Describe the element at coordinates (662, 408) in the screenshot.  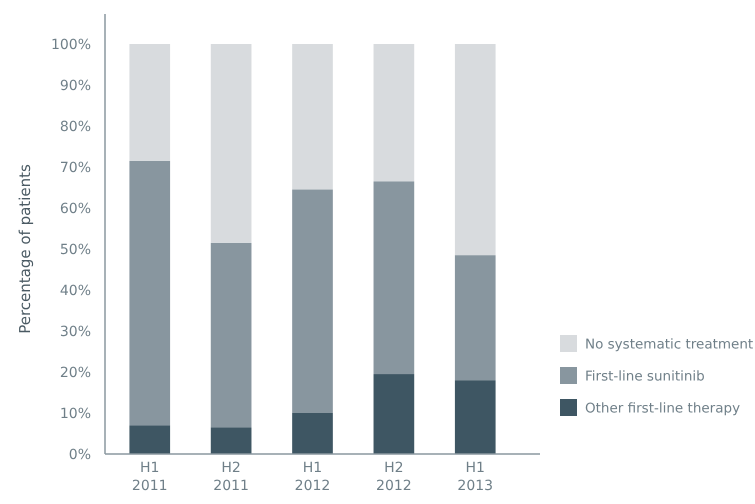
I see `legend-label: Other first-line therapy` at that location.